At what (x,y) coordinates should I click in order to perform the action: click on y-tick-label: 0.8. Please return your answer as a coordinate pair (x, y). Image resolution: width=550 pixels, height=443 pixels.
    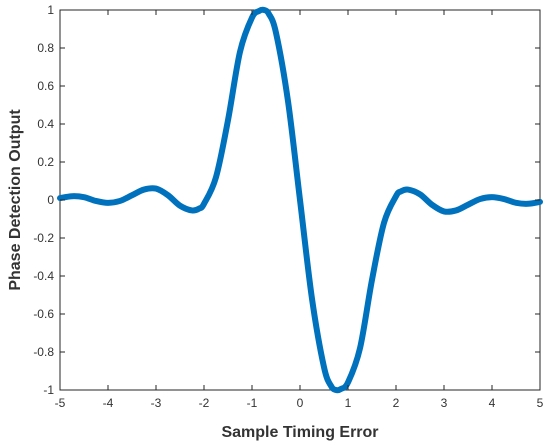
    Looking at the image, I should click on (45, 48).